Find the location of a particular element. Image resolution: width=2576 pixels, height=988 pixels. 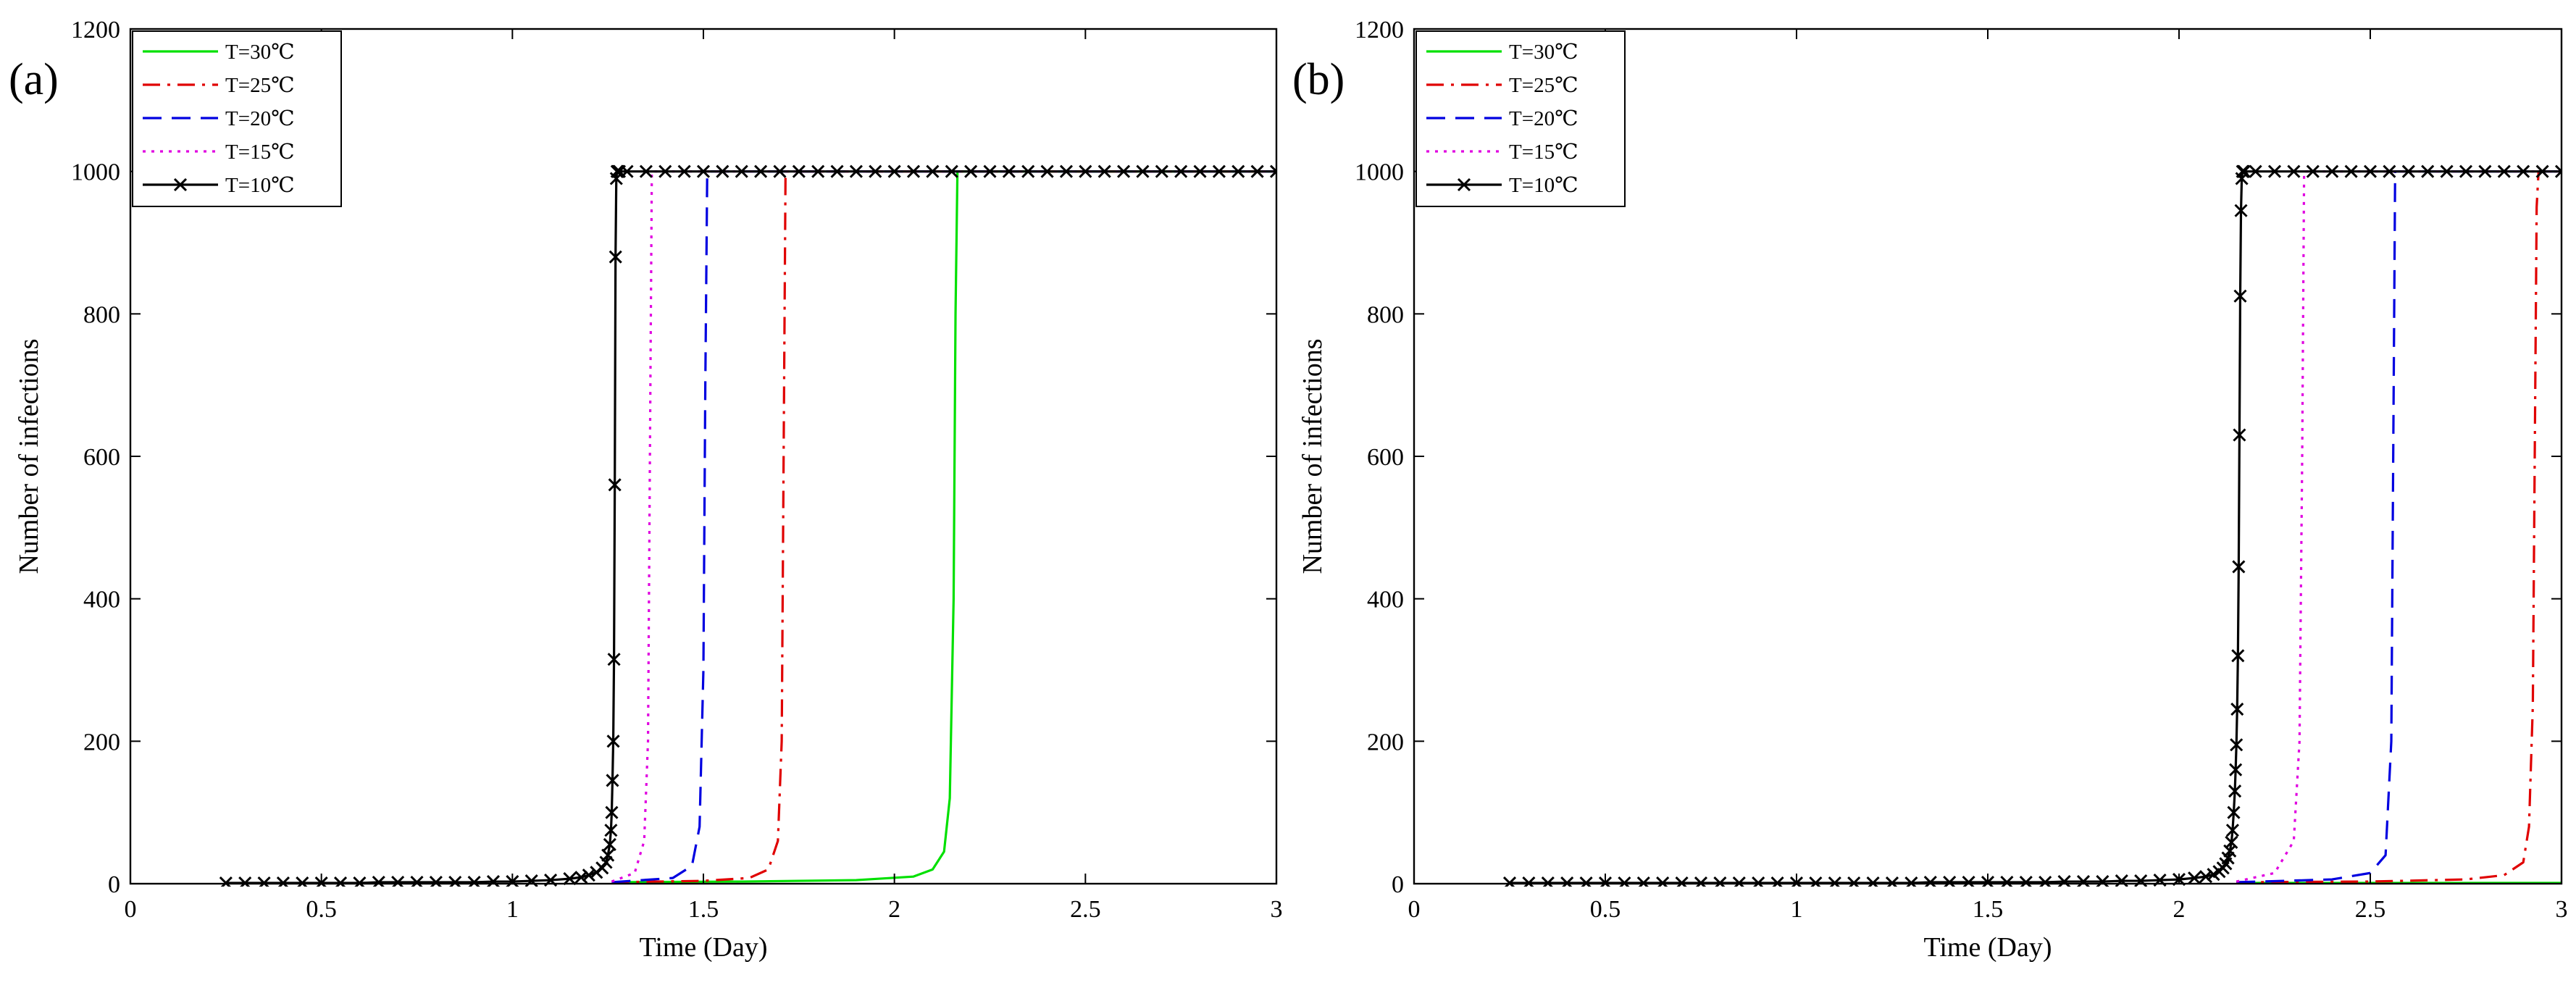

y-axis-label: Number of infections is located at coordinates (29, 456).